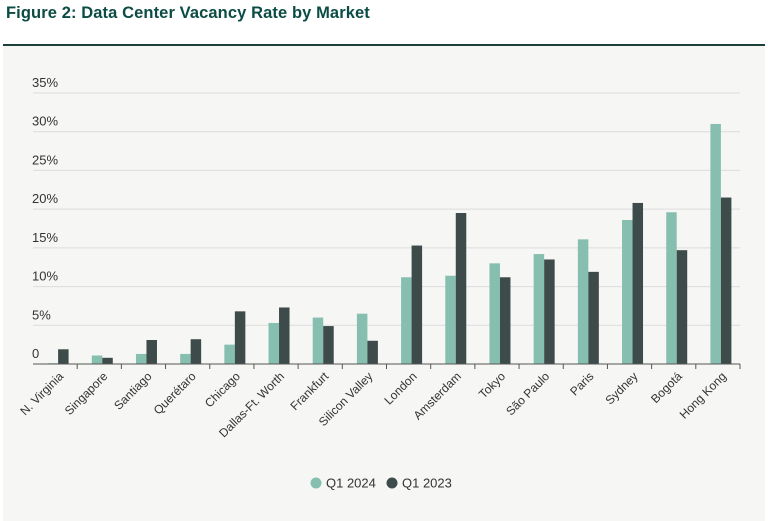 The height and width of the screenshot is (521, 768). I want to click on x-tick-label: Bogotá, so click(666, 387).